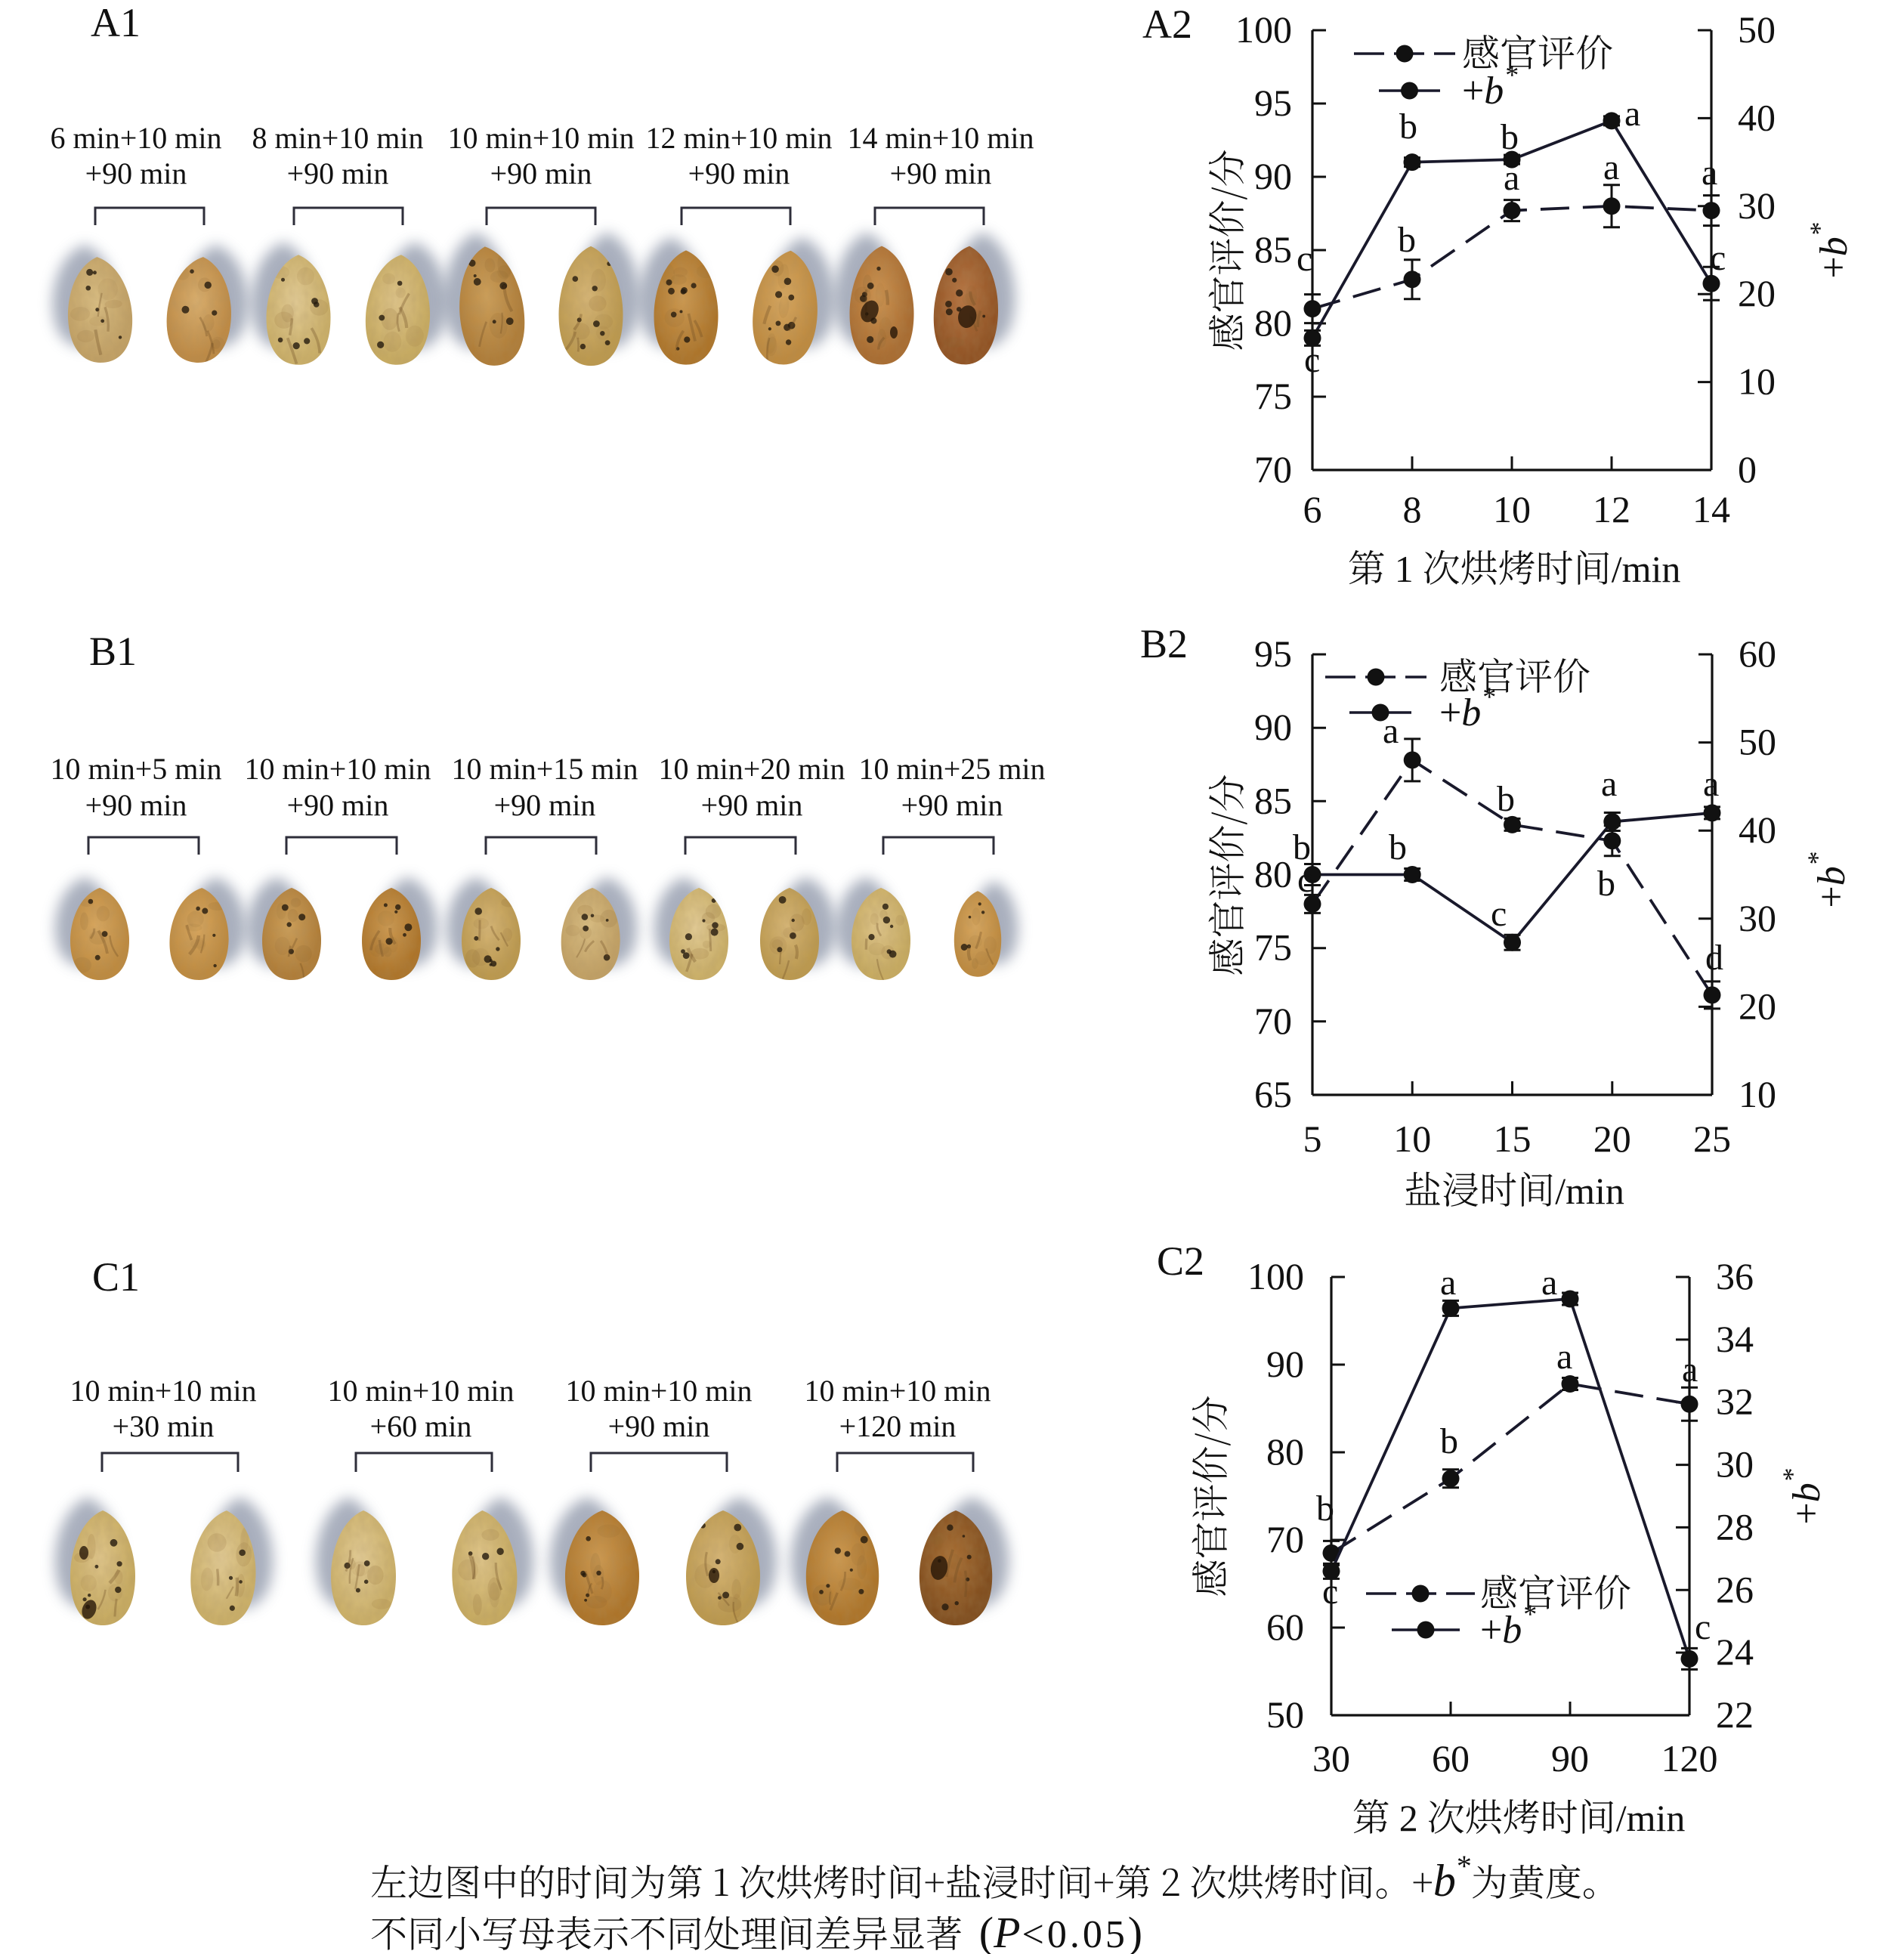 This screenshot has height=1954, width=1904. I want to click on svg-text: +30 min, so click(164, 1426).